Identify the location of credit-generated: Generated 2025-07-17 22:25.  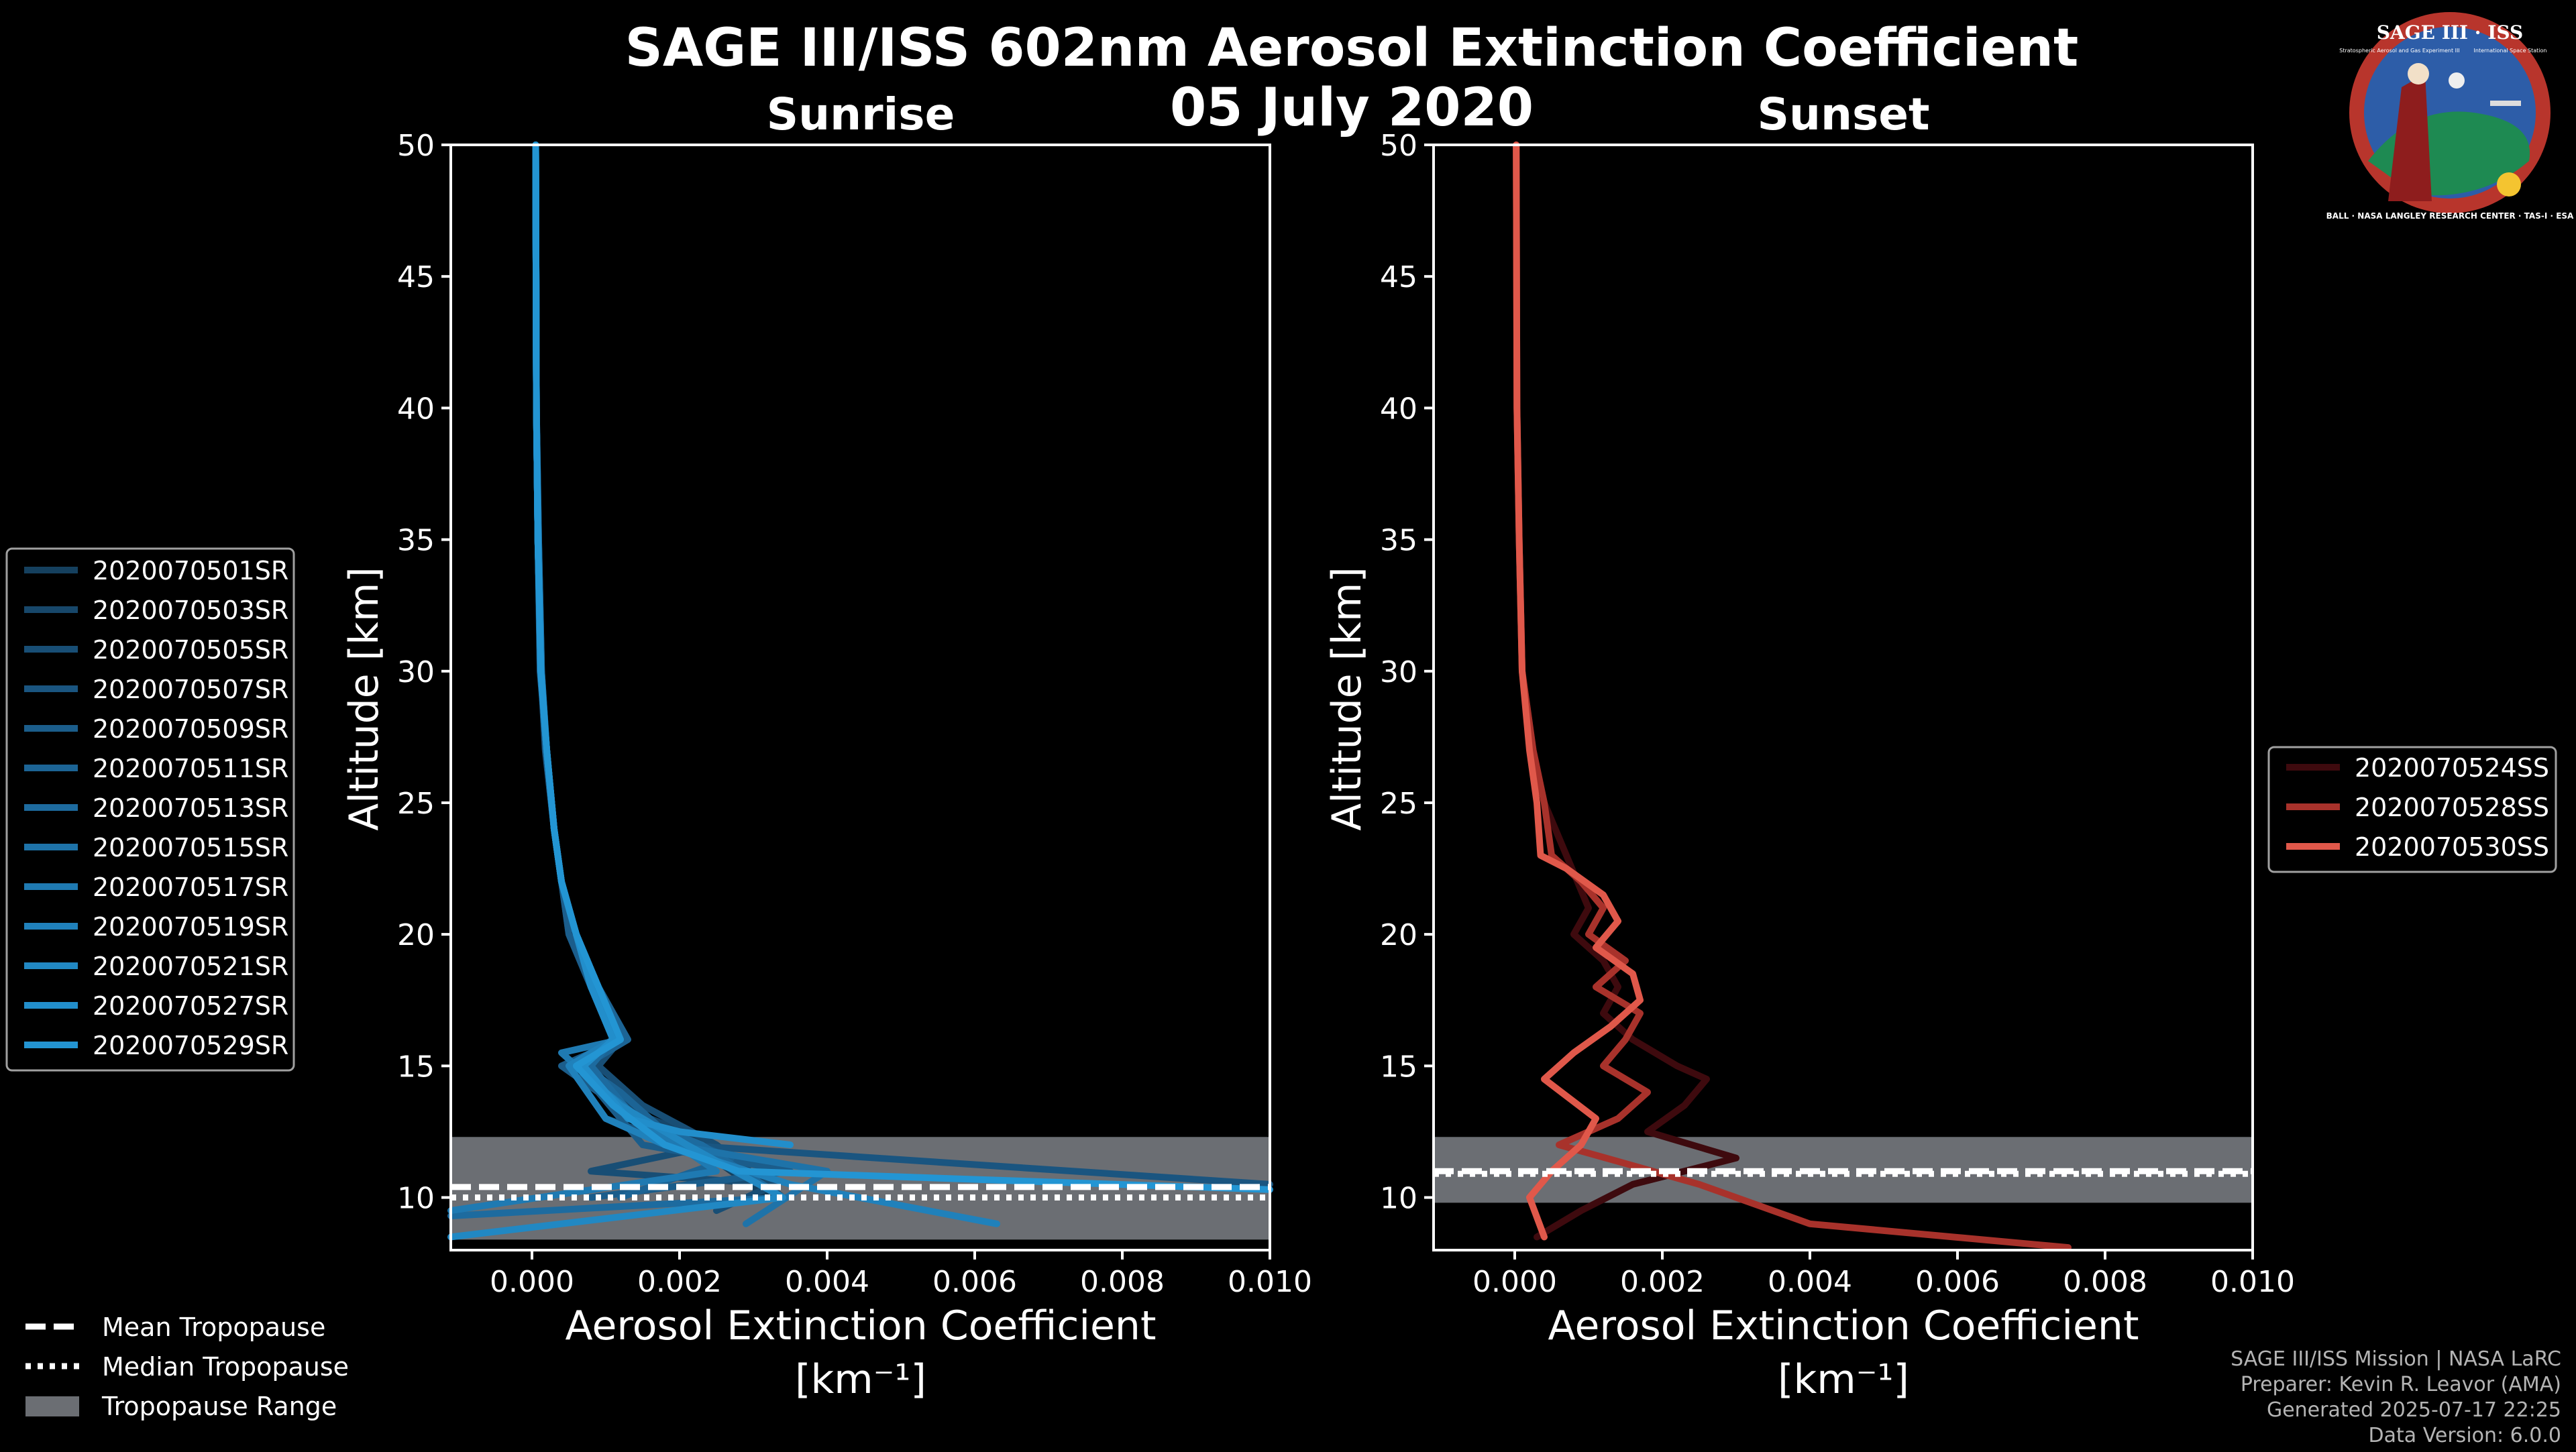
(2414, 1410).